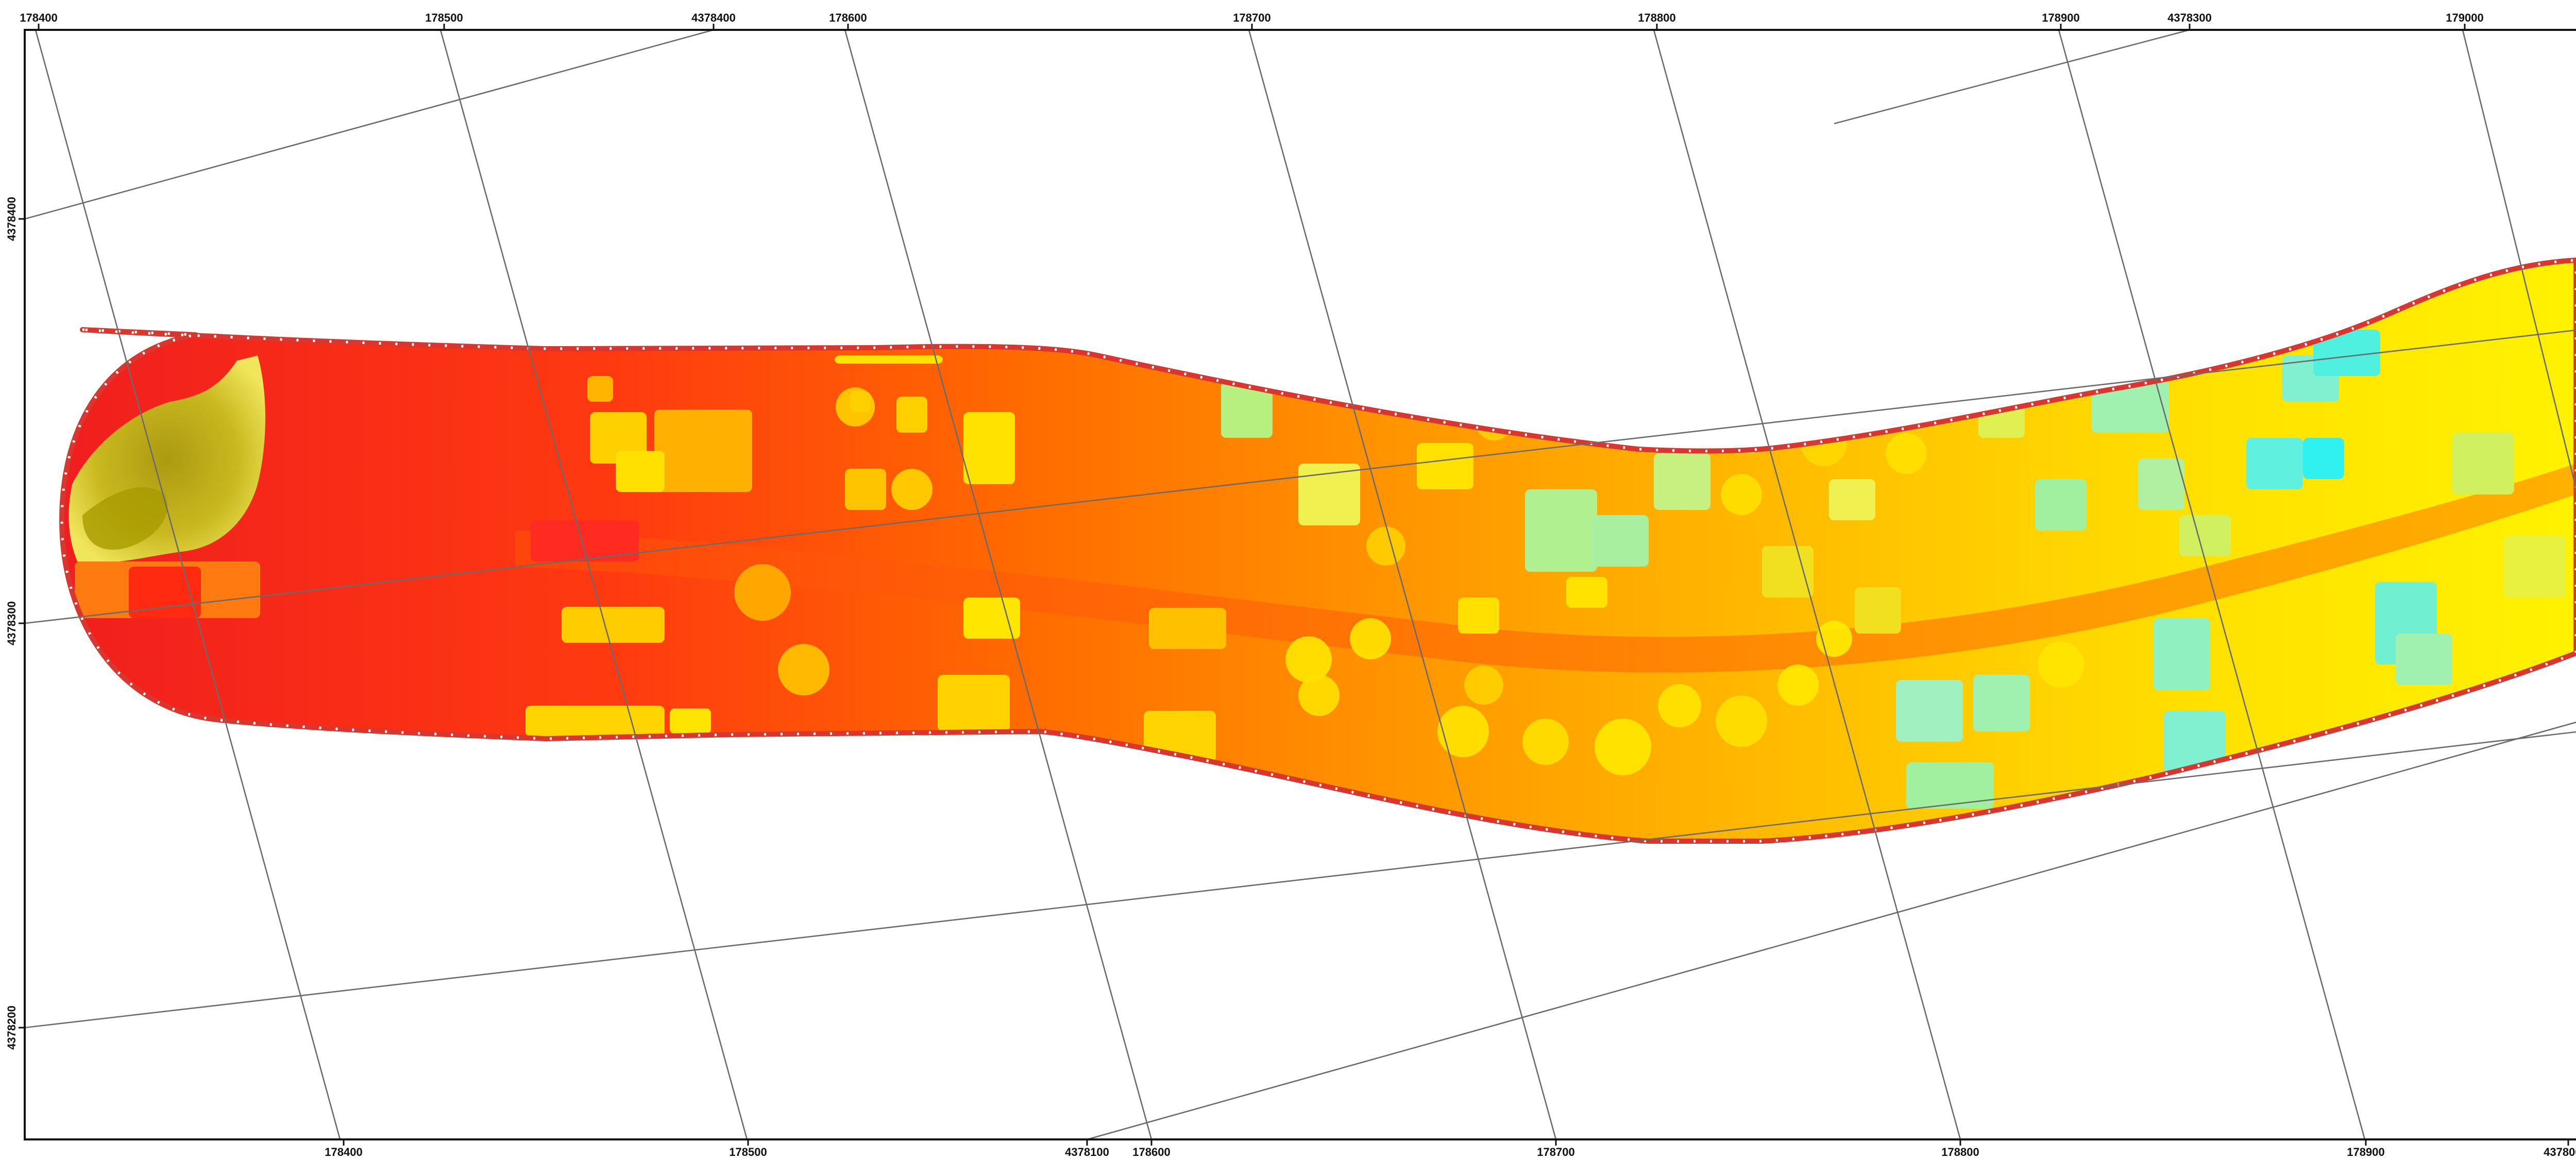  I want to click on left-coordinate-label: 4378400, so click(11, 219).